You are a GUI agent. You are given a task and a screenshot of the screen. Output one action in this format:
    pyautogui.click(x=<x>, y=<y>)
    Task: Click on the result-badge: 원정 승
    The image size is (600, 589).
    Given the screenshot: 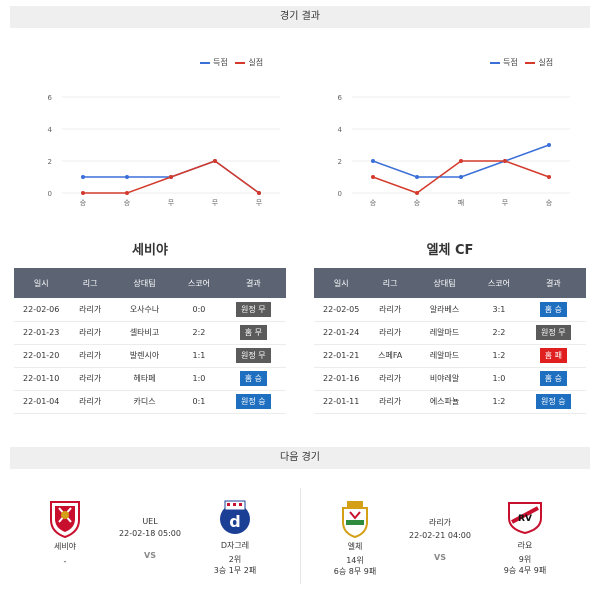 What is the action you would take?
    pyautogui.click(x=253, y=401)
    